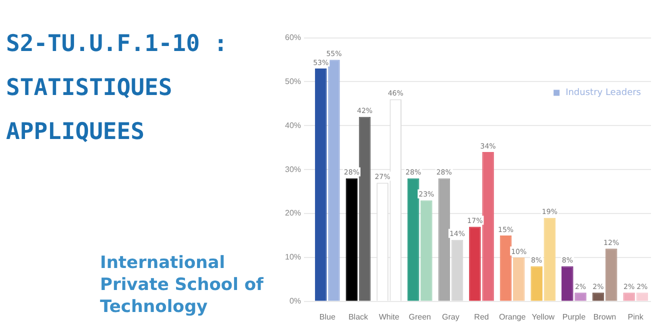 Image resolution: width=660 pixels, height=330 pixels. I want to click on y-tick-label: 30%, so click(293, 169).